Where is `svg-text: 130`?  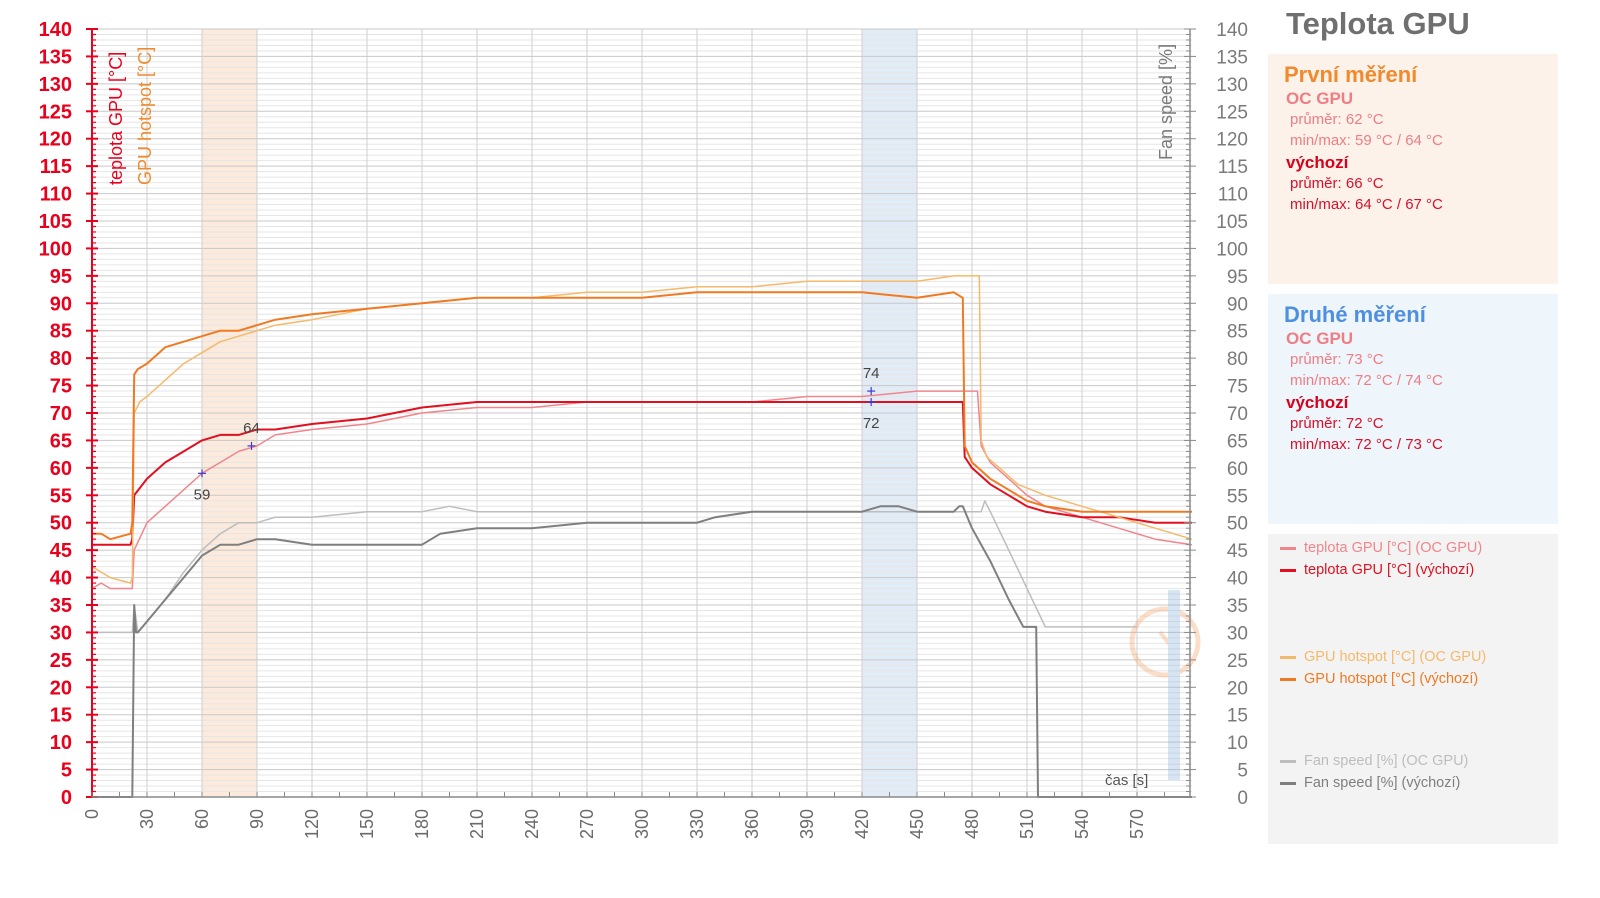 svg-text: 130 is located at coordinates (55, 85).